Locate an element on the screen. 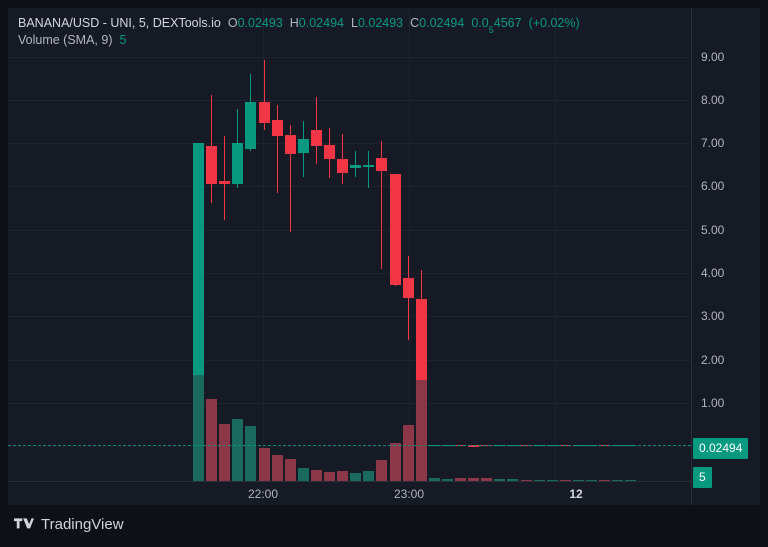  tradingview-logo: TradingView is located at coordinates (69, 524).